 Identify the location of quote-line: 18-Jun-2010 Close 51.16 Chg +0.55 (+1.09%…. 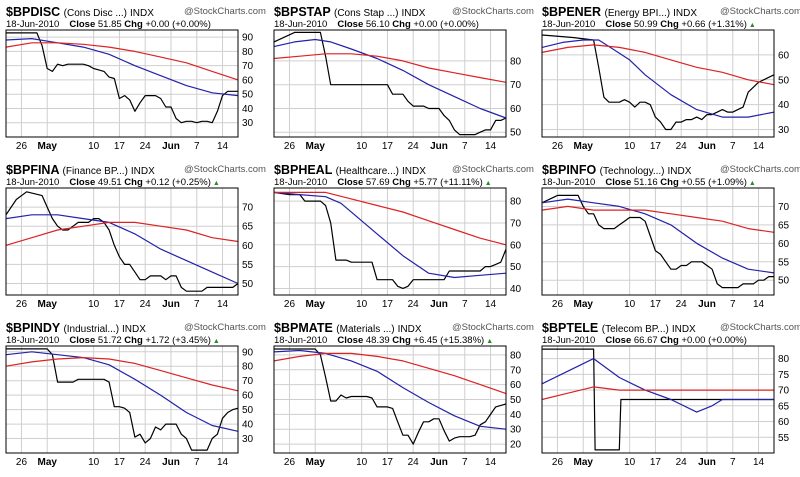
(649, 182).